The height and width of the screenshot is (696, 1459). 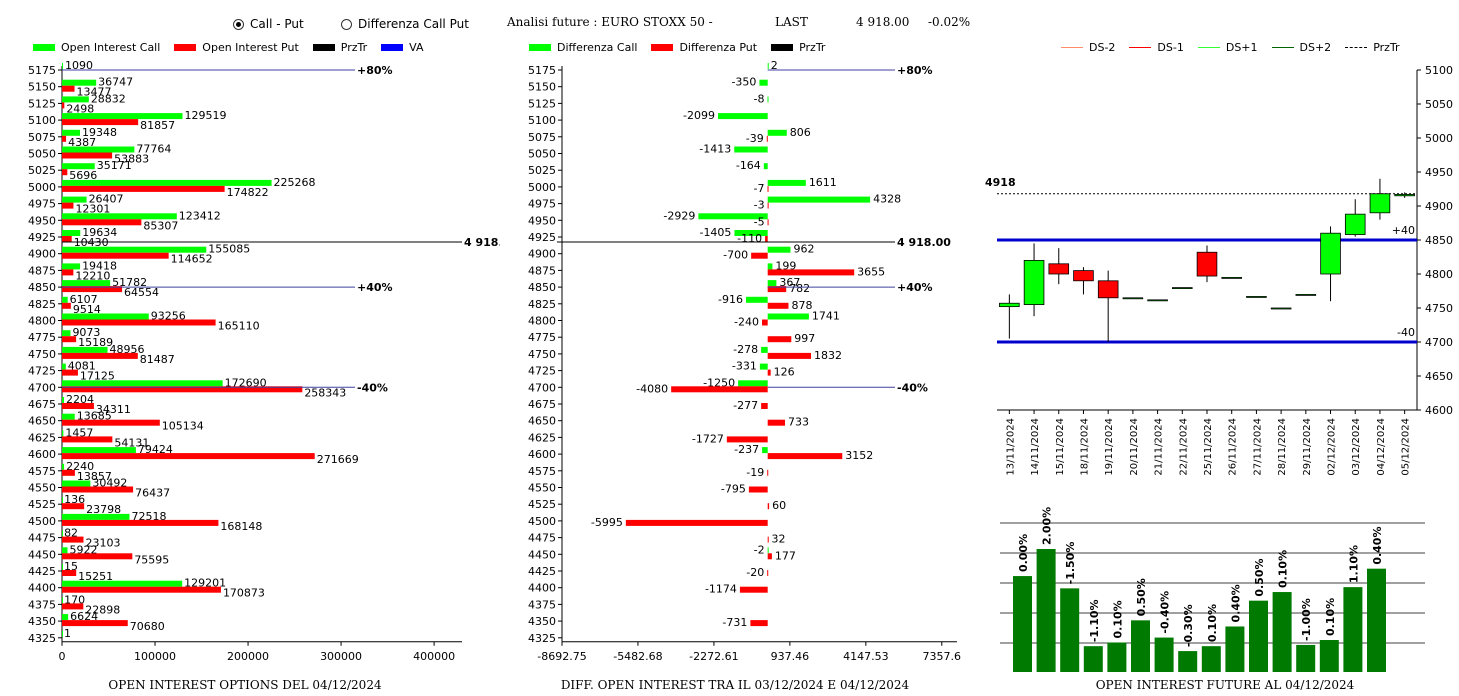 I want to click on legend-item-ds-2: DS-2, so click(x=1088, y=47).